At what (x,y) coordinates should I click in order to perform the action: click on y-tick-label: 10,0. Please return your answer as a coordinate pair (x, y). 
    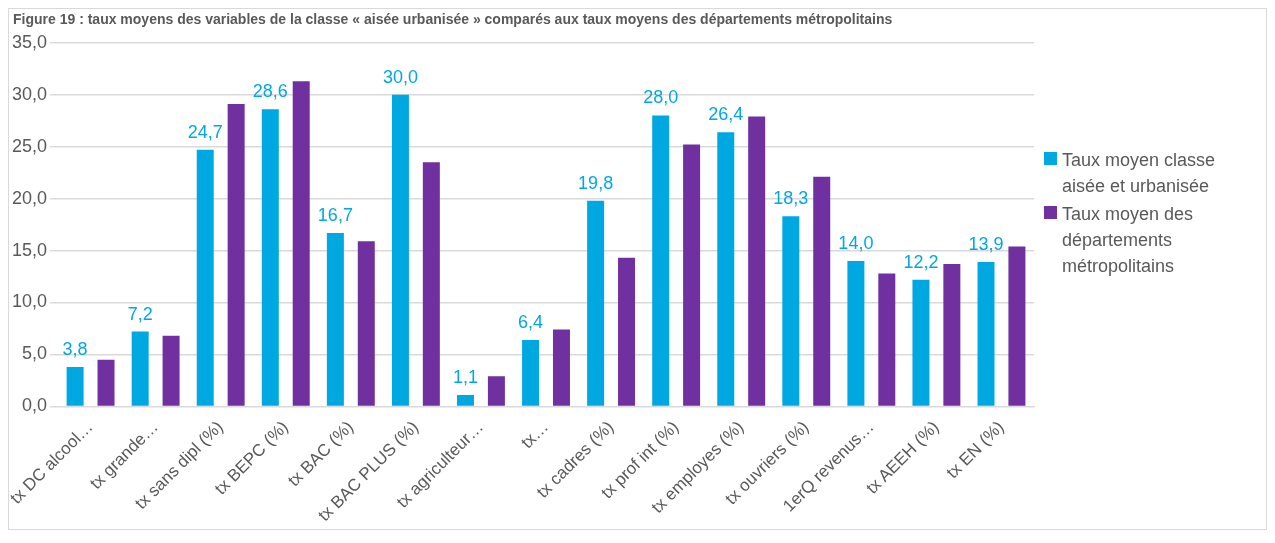
    Looking at the image, I should click on (29, 301).